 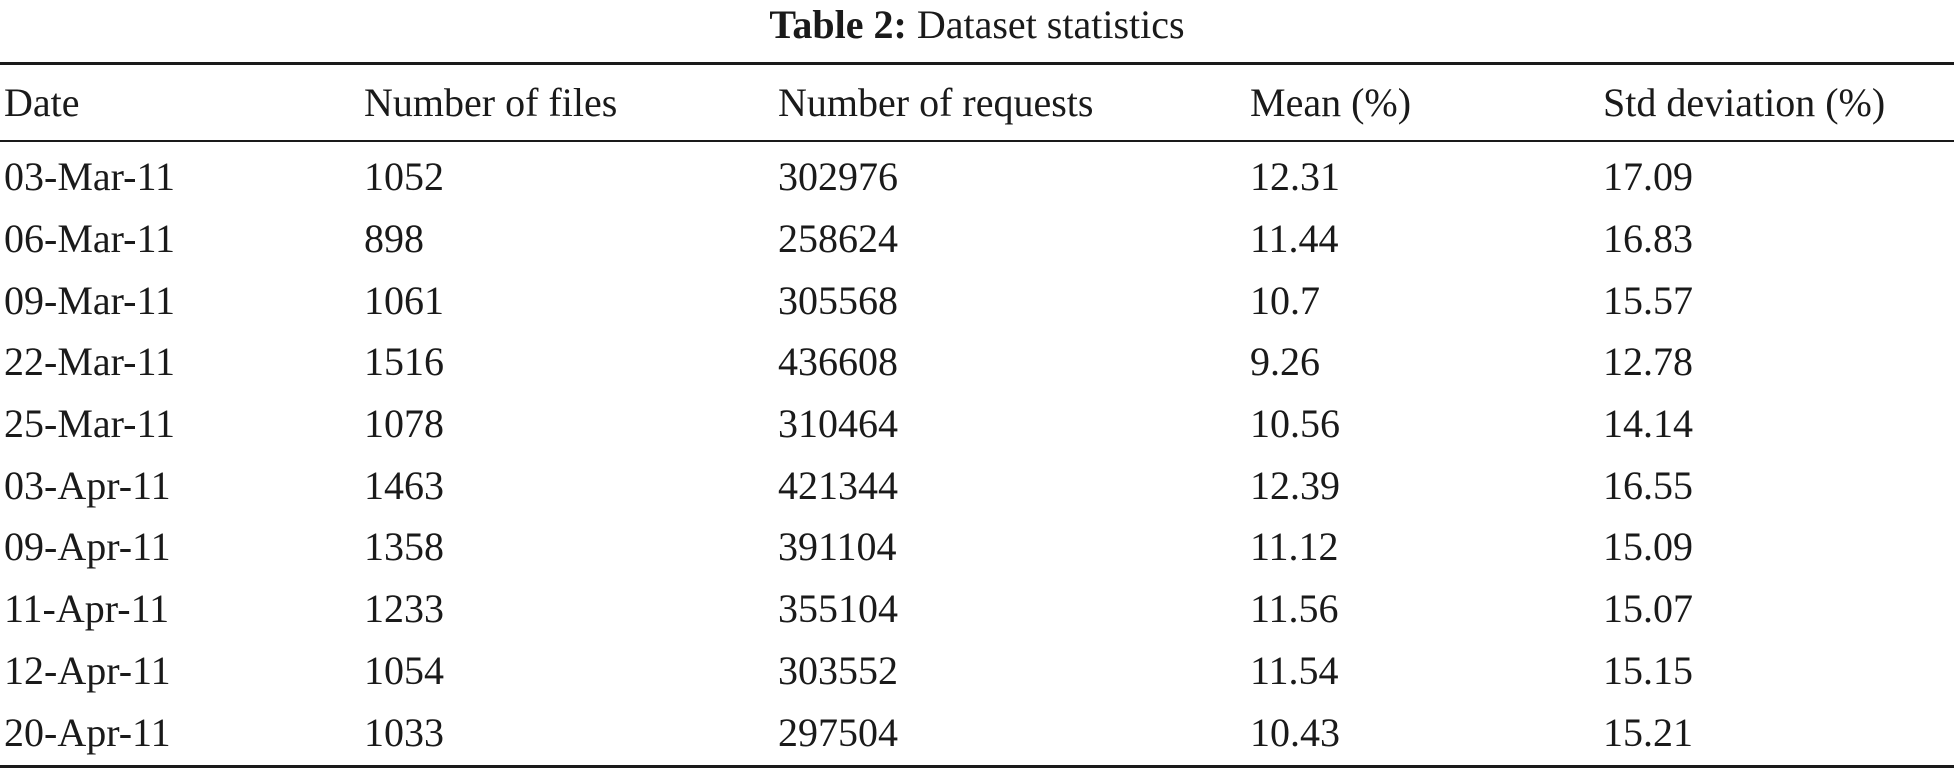 I want to click on cell-std-deviation: 15.07, so click(x=1648, y=609).